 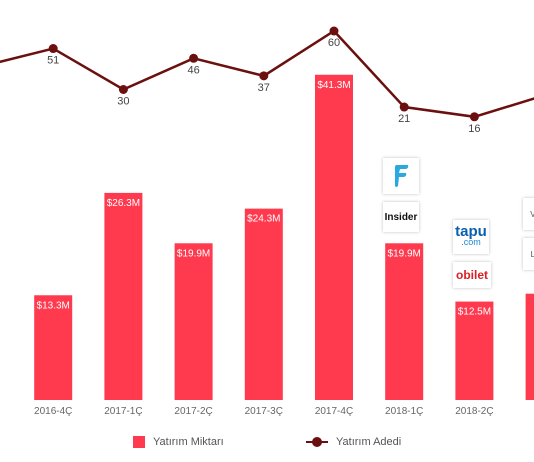 What do you see at coordinates (369, 442) in the screenshot?
I see `legend-line-label: Yatırım Adedi` at bounding box center [369, 442].